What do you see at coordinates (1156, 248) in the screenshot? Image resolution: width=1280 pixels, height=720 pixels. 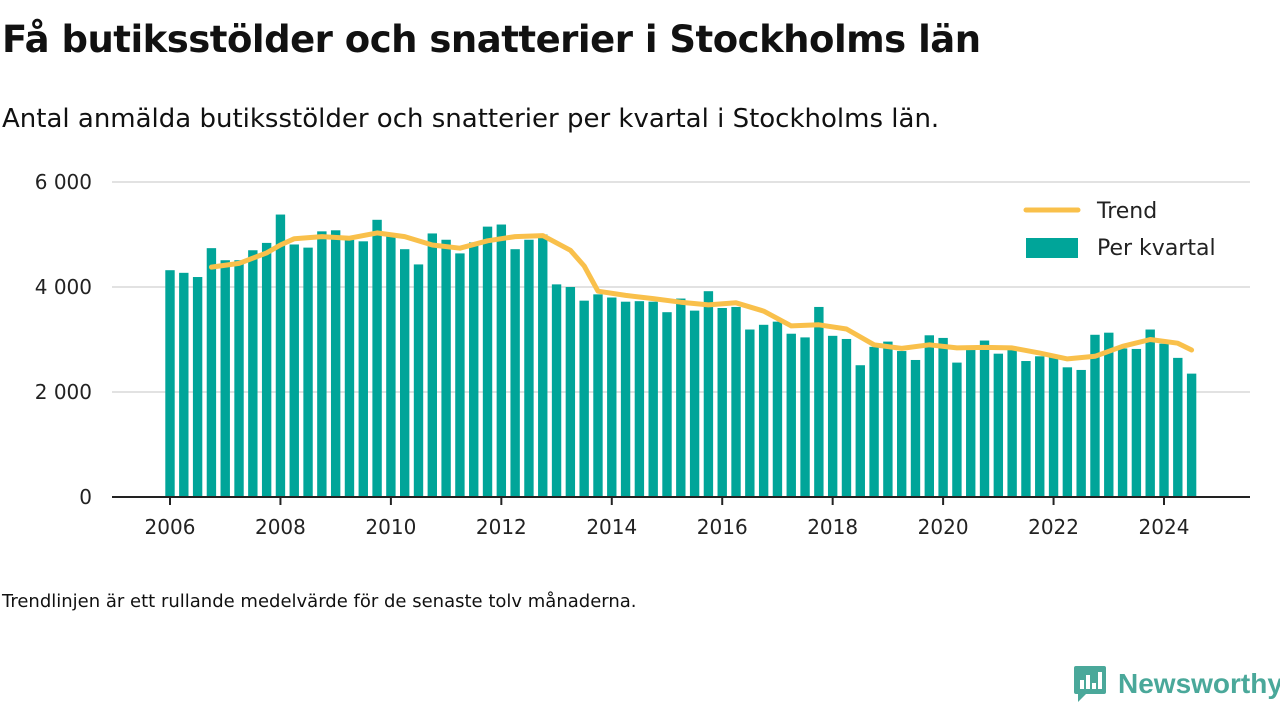 I see `legend-bar-label: Per kvartal` at bounding box center [1156, 248].